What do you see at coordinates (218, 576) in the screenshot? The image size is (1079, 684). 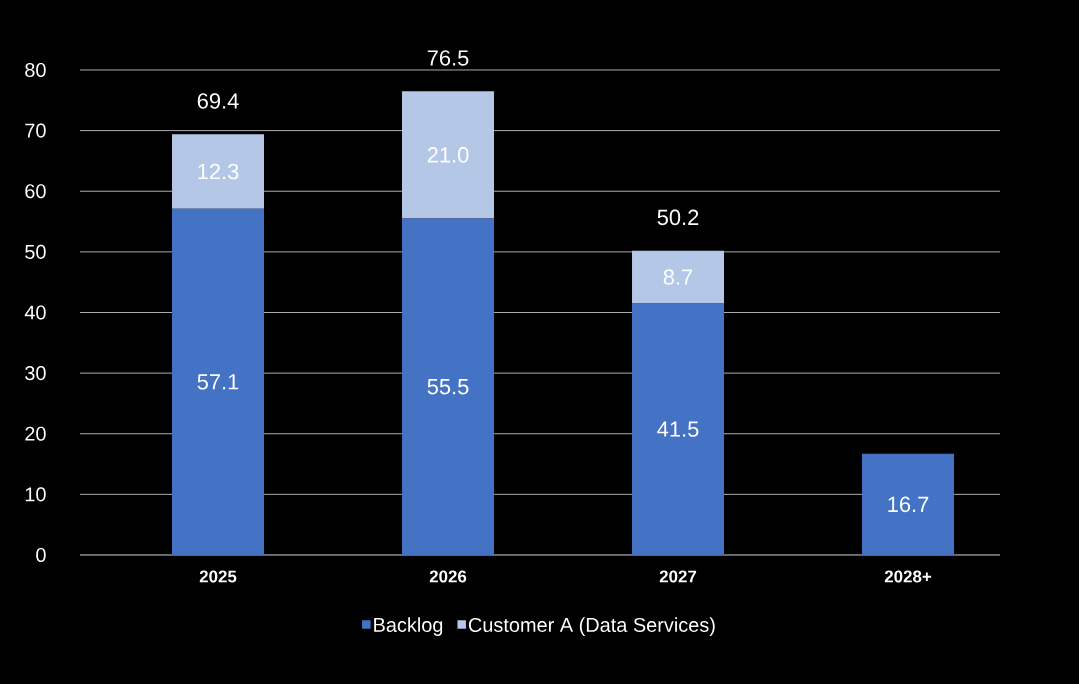 I see `x-tick-label: 2025` at bounding box center [218, 576].